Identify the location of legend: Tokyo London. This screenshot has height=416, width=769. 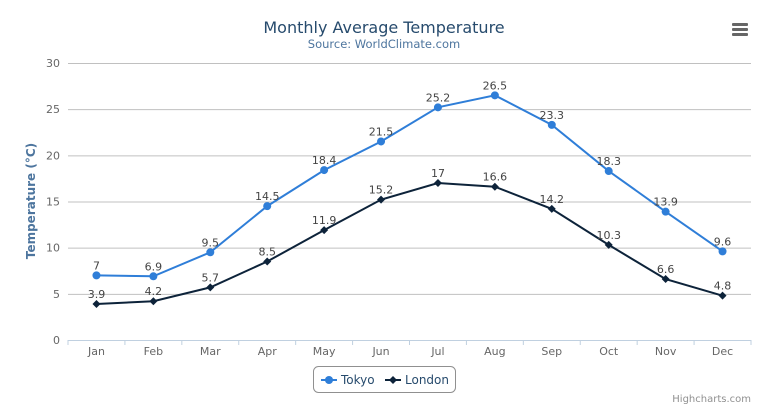
(384, 379).